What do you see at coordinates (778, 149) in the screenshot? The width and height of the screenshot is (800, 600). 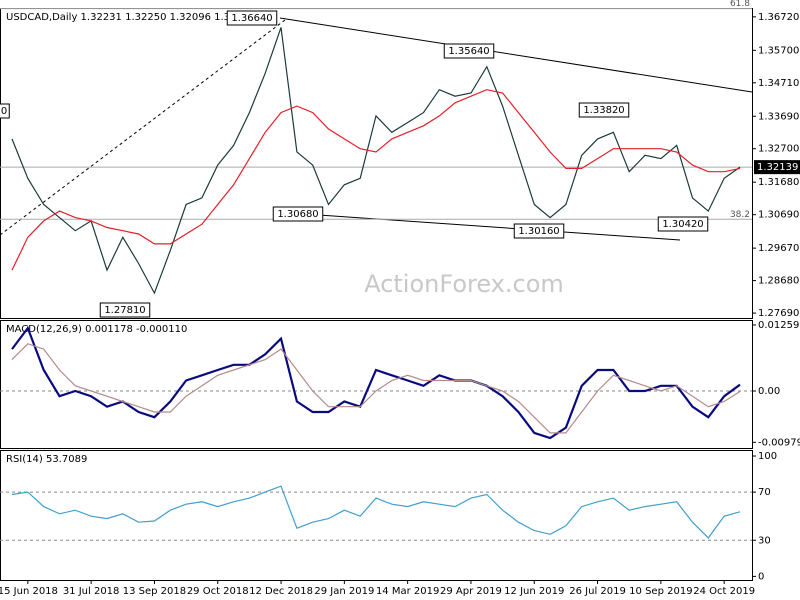 I see `y-tick-label: 1.32700` at bounding box center [778, 149].